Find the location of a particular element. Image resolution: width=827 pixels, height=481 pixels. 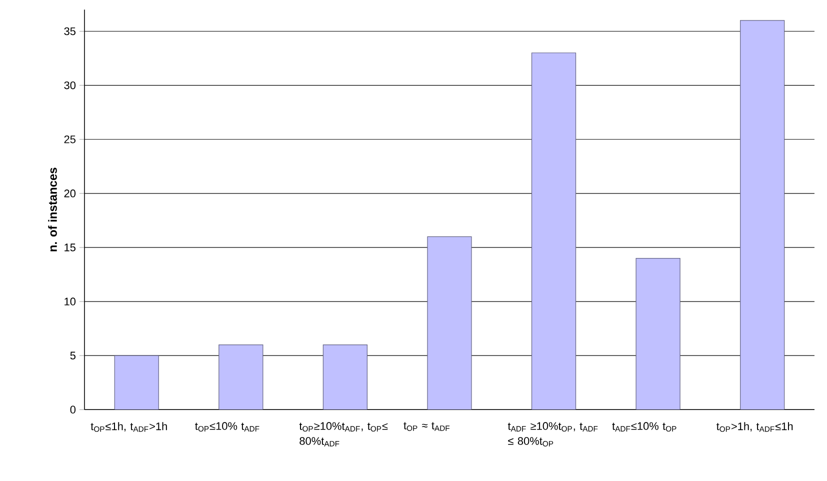

x-tick-label: t$_{ADF}$≤10% t$_{OP}$ is located at coordinates (644, 427).